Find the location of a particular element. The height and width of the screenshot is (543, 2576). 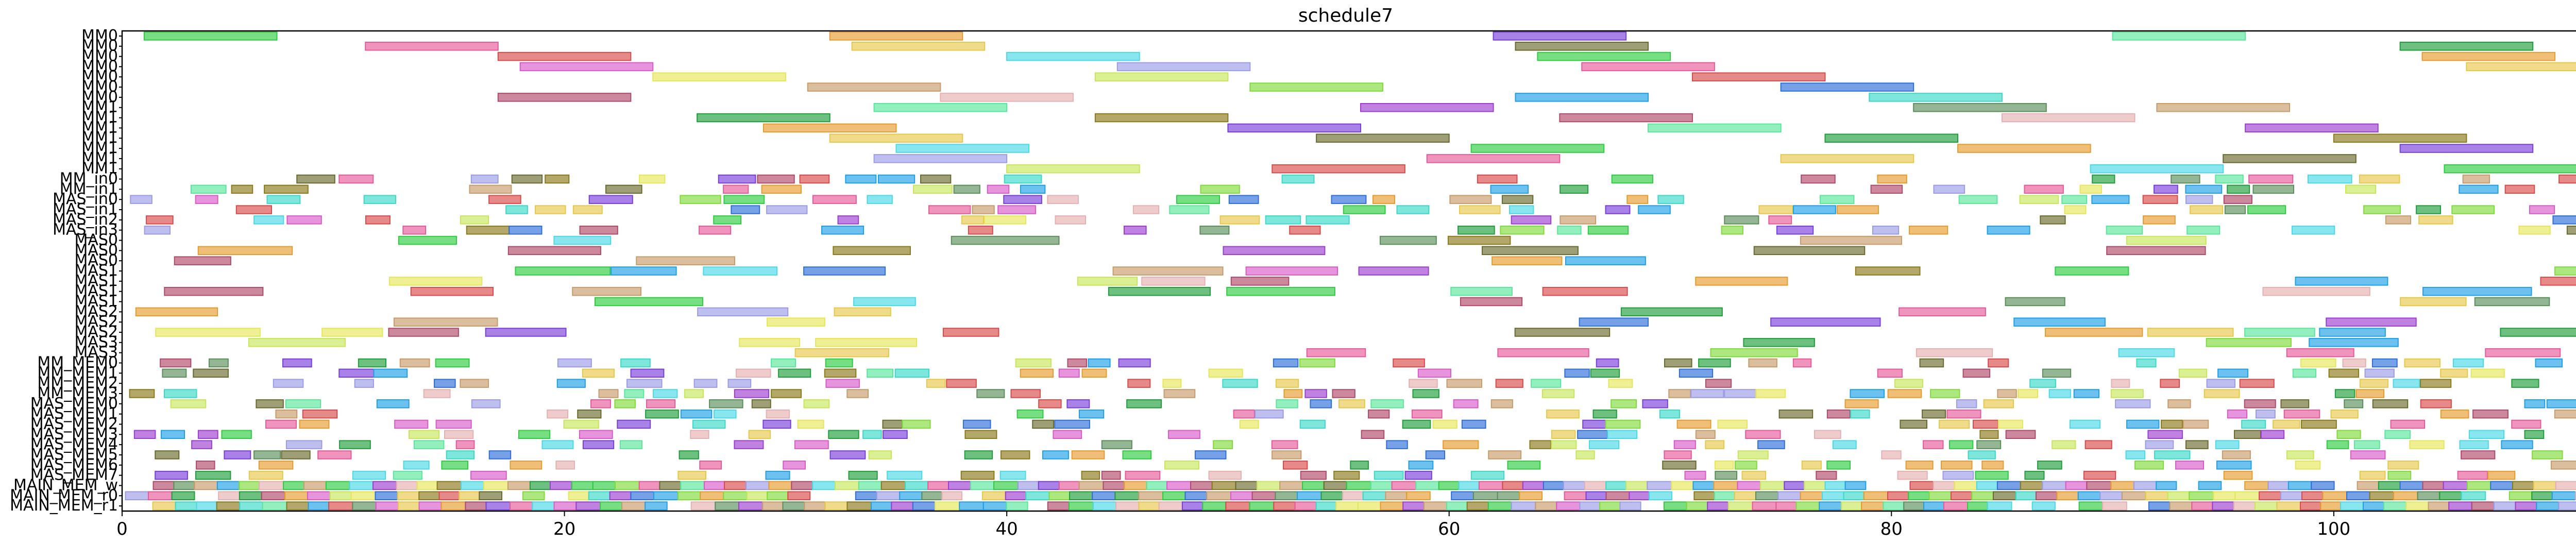

x-axis: 0 20 40 60 80 100 is located at coordinates (1233, 525).